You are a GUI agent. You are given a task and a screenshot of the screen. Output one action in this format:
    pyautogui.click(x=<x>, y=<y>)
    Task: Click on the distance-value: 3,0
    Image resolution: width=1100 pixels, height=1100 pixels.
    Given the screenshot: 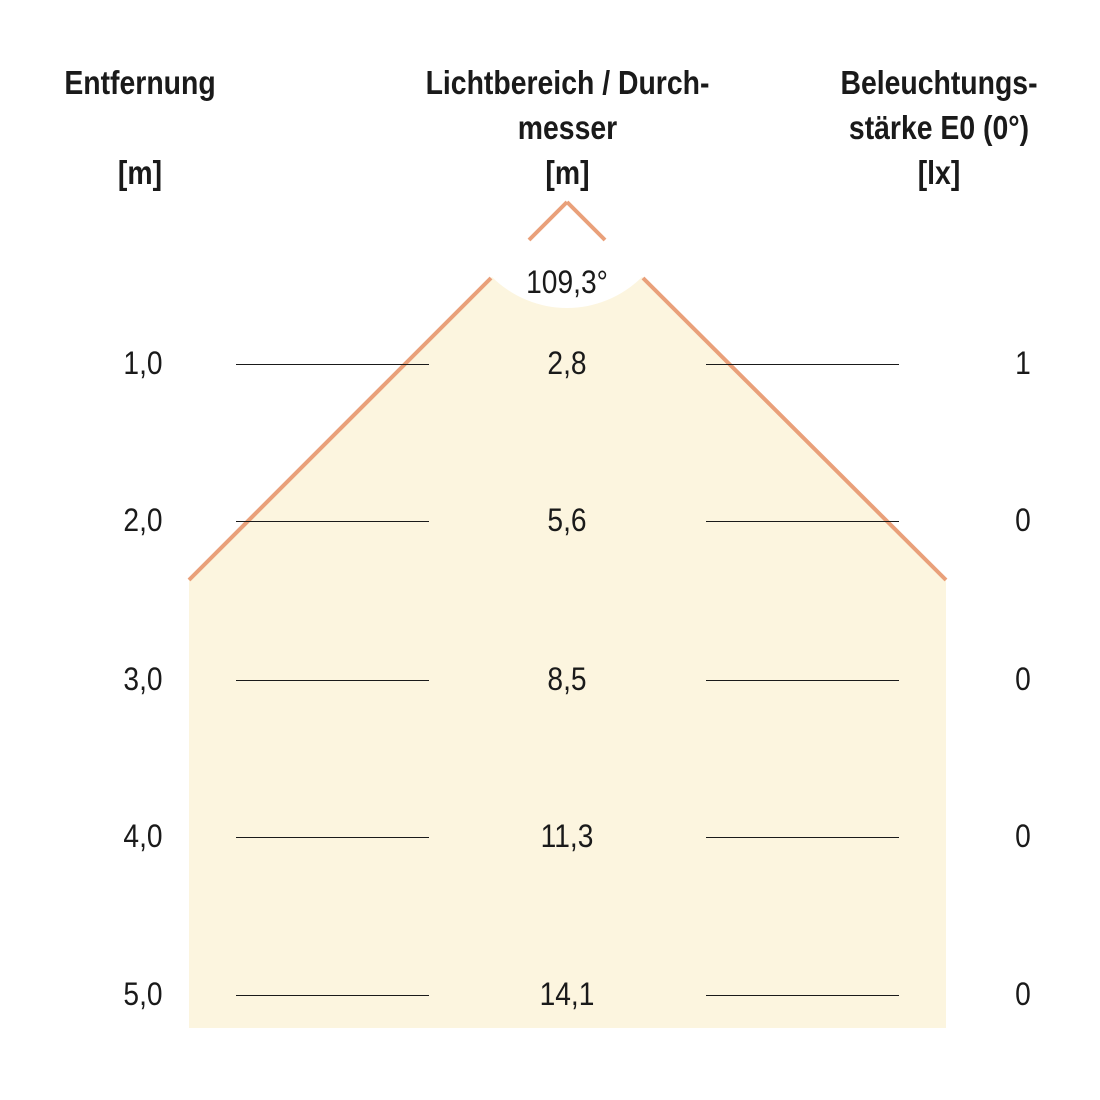 What is the action you would take?
    pyautogui.click(x=143, y=679)
    